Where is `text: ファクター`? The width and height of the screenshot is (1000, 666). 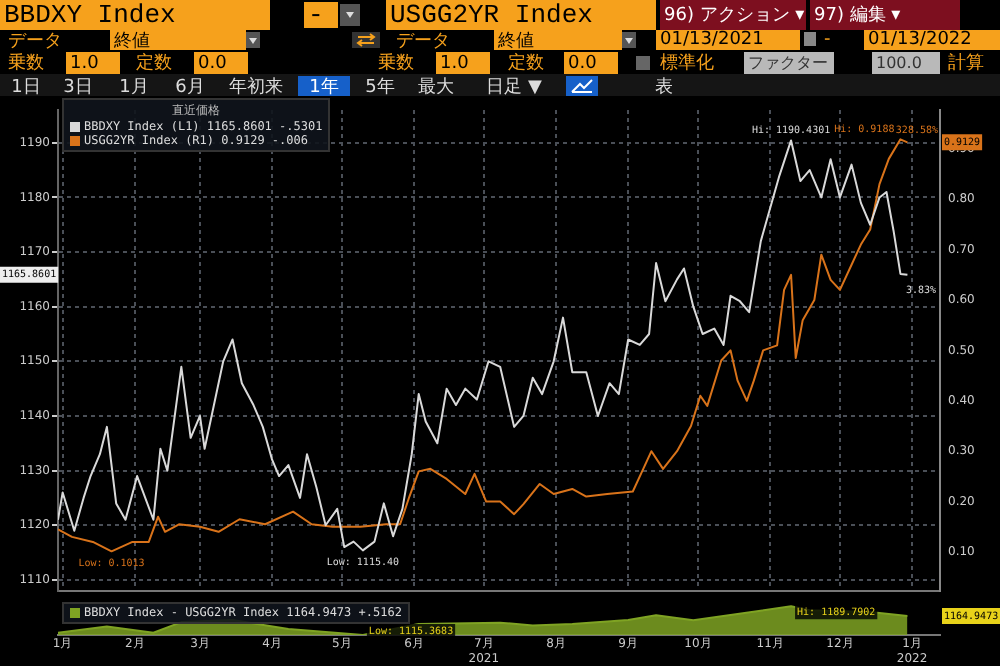
text: ファクター is located at coordinates (789, 63).